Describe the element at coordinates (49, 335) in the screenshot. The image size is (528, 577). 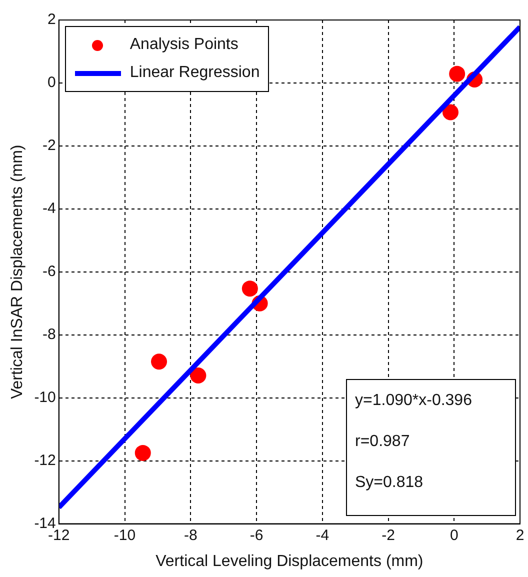
I see `y-tick-label: -8` at that location.